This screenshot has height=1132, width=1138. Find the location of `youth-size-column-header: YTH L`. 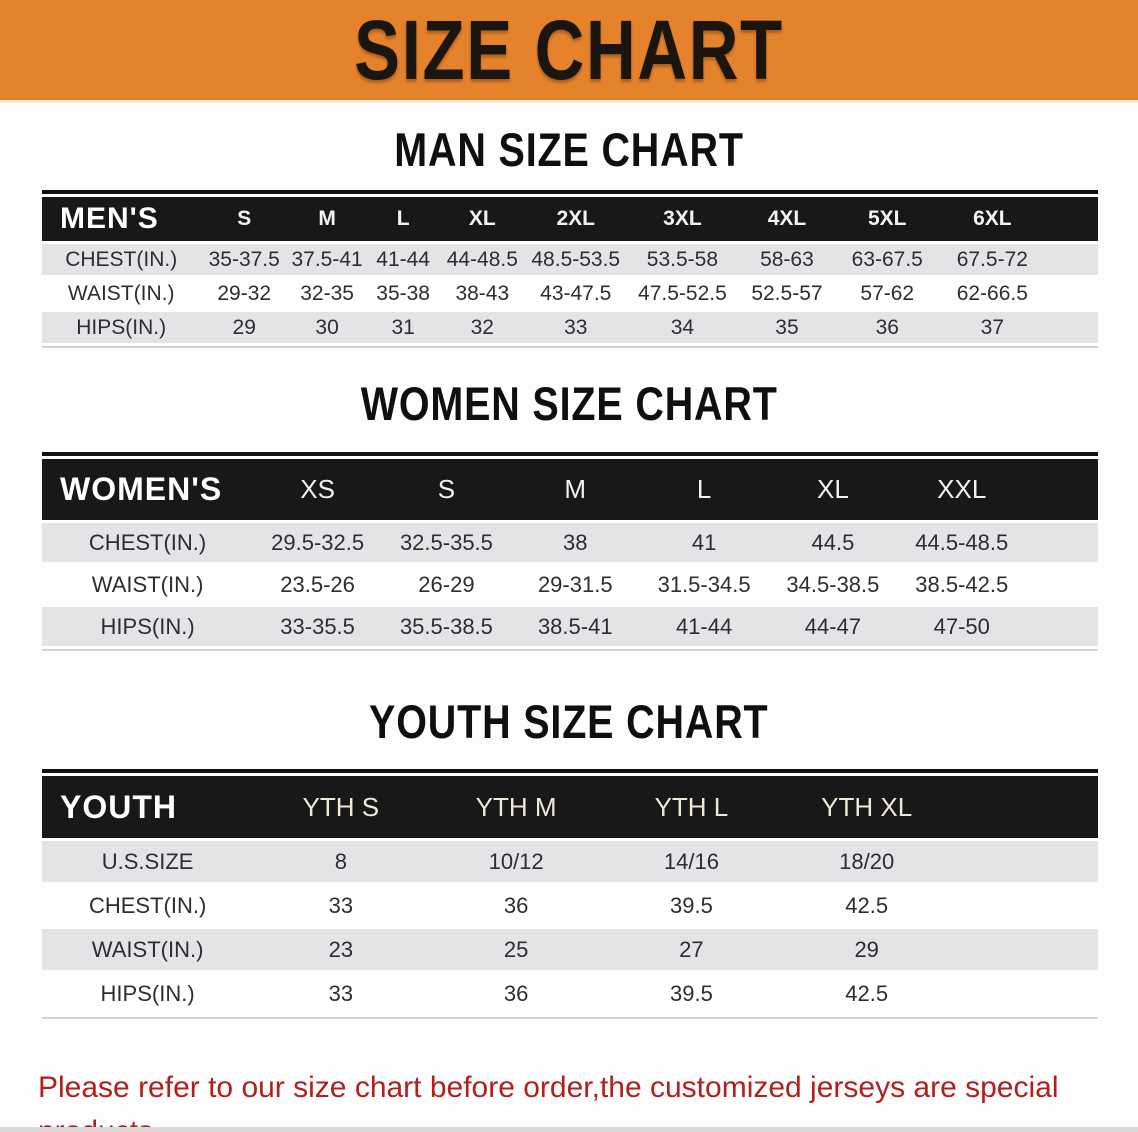

youth-size-column-header: YTH L is located at coordinates (691, 808).